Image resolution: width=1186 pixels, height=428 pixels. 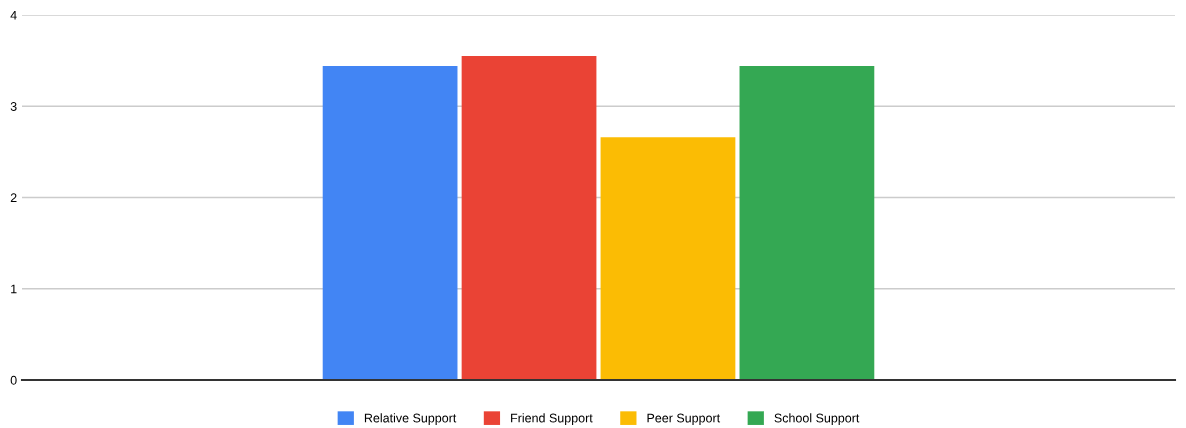 What do you see at coordinates (684, 419) in the screenshot?
I see `legend-label: Peer Support` at bounding box center [684, 419].